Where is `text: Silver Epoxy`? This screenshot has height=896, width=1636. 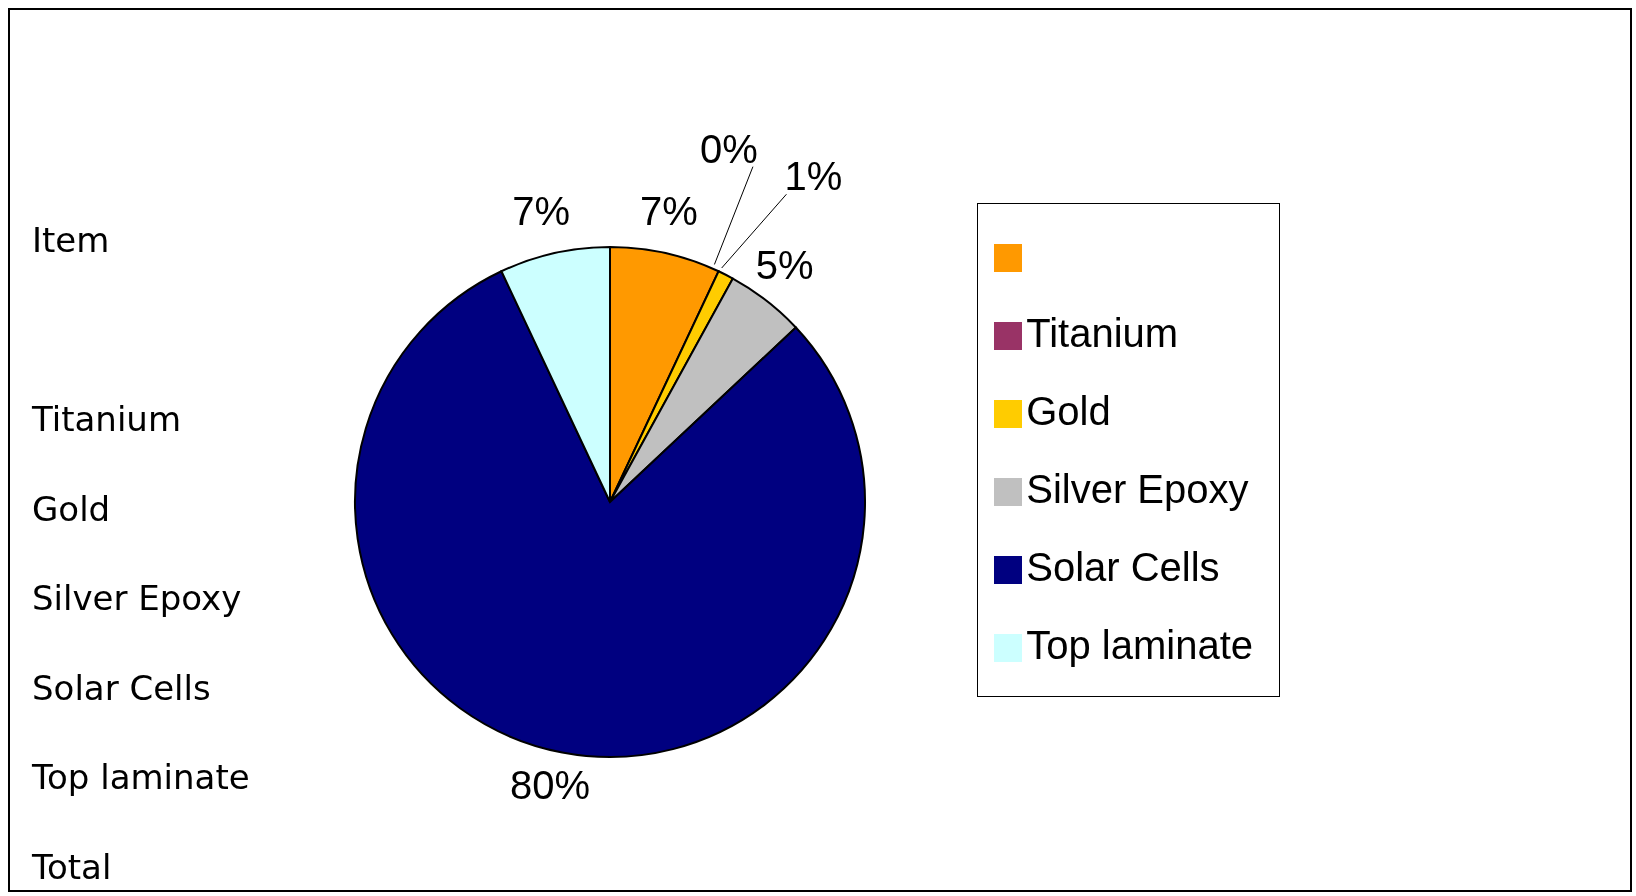 text: Silver Epoxy is located at coordinates (137, 598).